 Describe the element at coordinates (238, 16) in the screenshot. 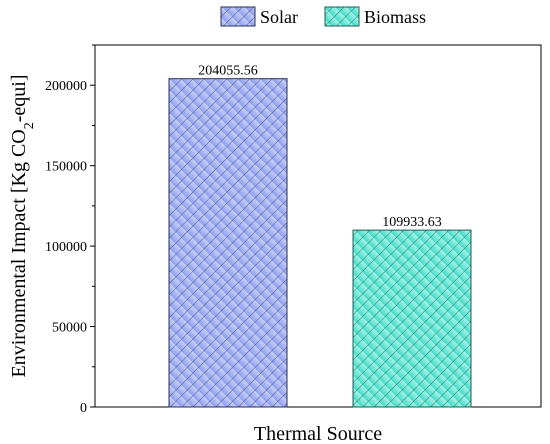

I see `legend-swatch-solar` at that location.